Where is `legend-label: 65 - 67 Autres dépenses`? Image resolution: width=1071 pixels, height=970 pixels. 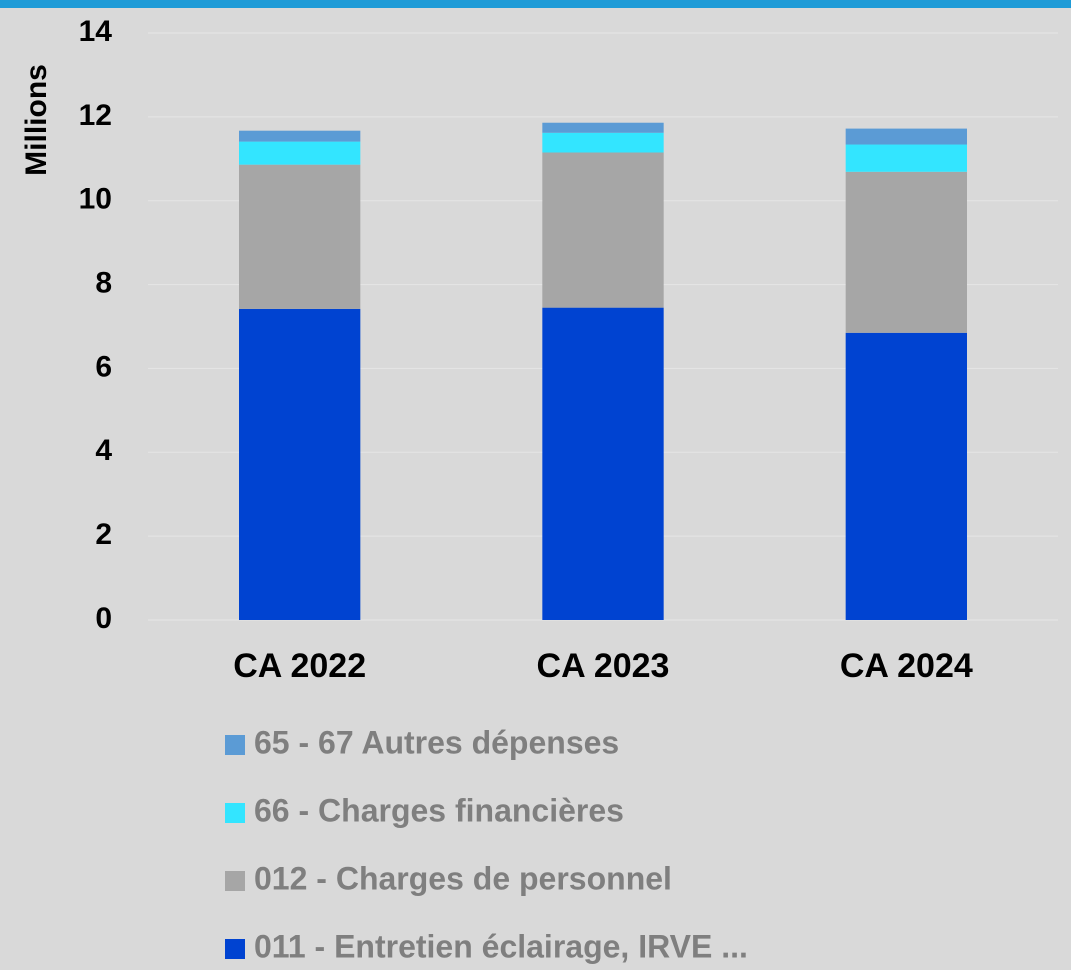
legend-label: 65 - 67 Autres dépenses is located at coordinates (436, 742).